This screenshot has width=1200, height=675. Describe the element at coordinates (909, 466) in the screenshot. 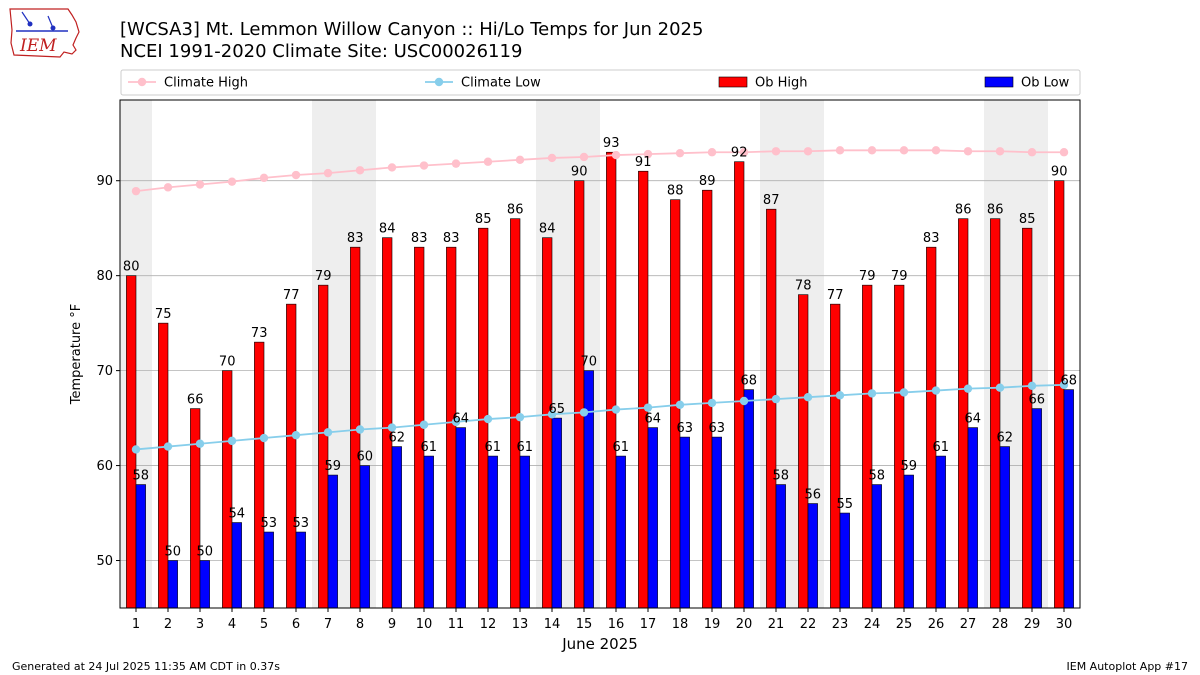

I see `ob-low-label: 59` at that location.